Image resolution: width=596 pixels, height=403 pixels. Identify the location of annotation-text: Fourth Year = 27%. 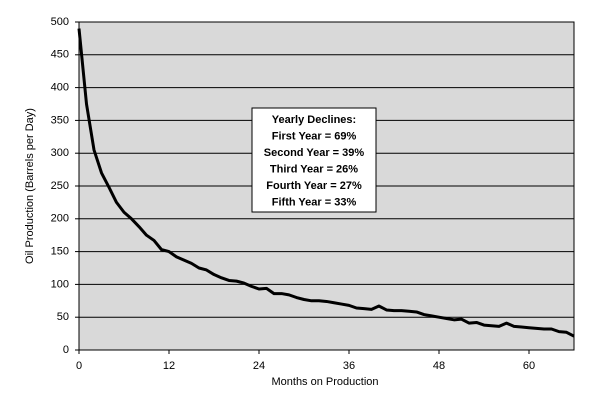
(314, 186).